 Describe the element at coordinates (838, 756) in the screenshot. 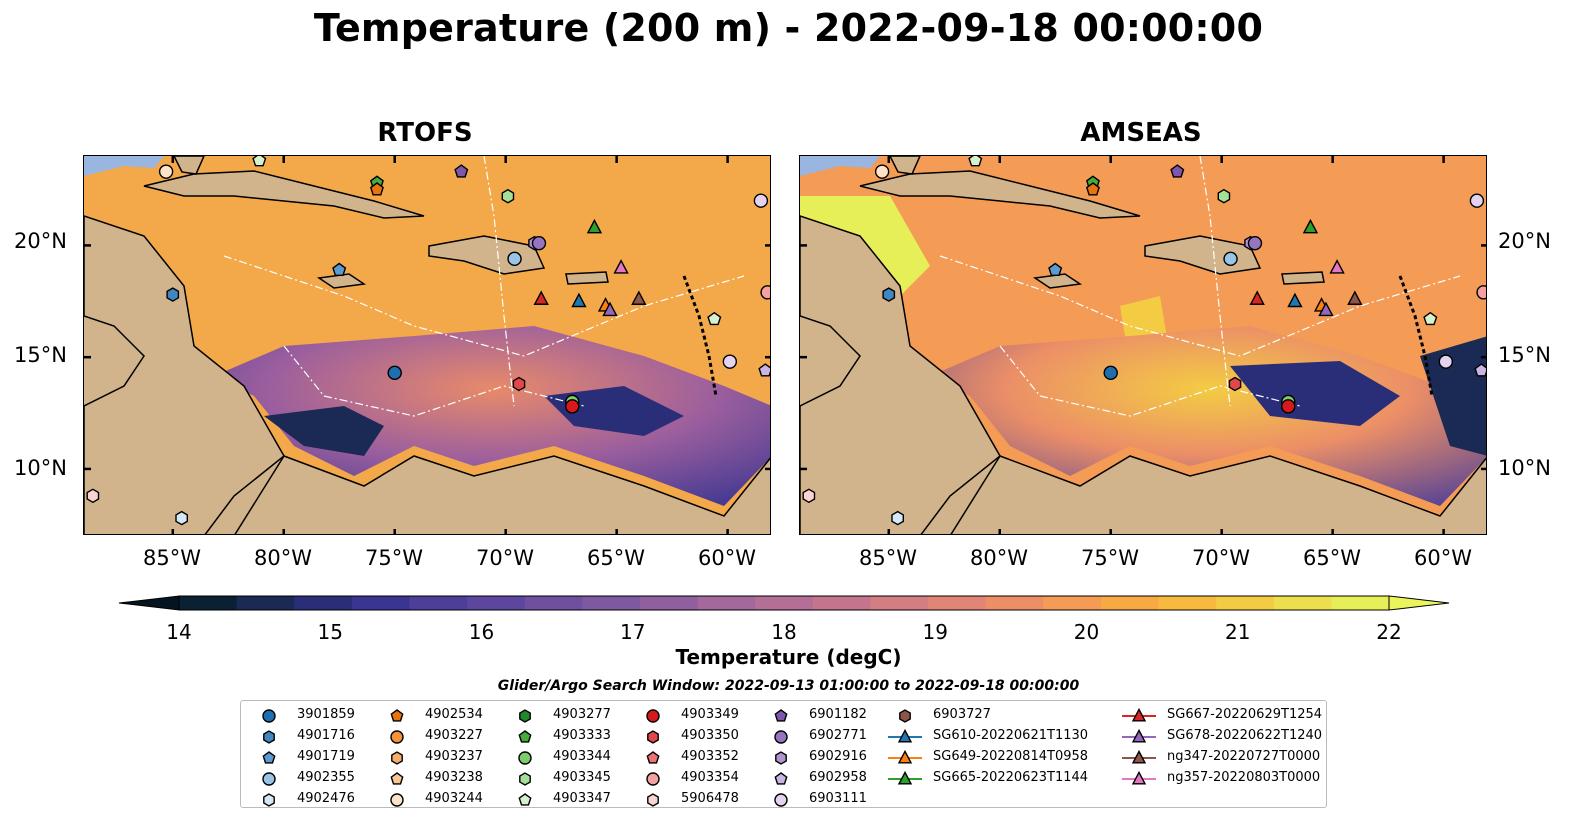

I see `legend-label: 6902916` at that location.